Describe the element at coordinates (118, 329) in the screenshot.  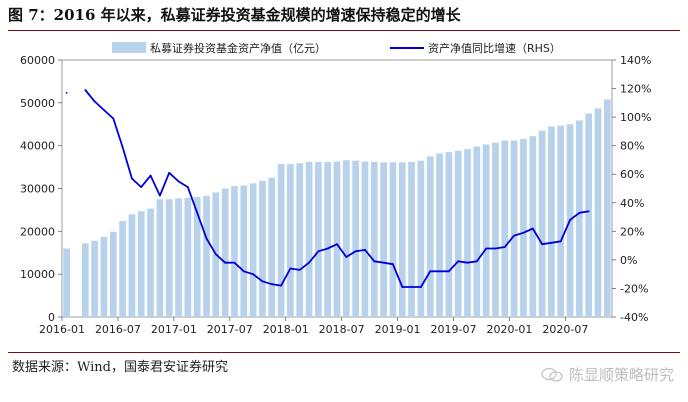
I see `x-tick-label: 2016-07` at that location.